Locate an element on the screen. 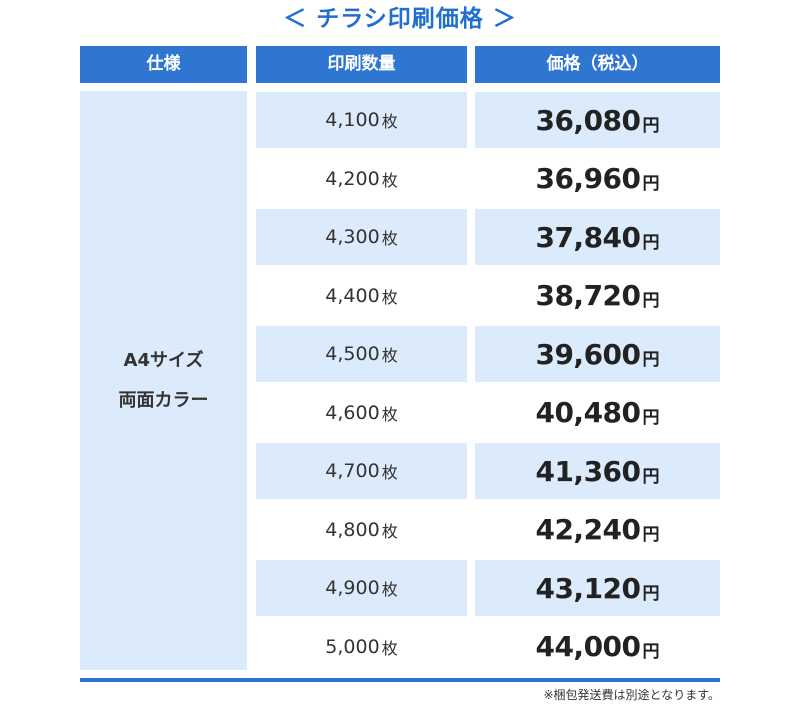 Image resolution: width=800 pixels, height=710 pixels. price-cell: 36,080 円 is located at coordinates (597, 120).